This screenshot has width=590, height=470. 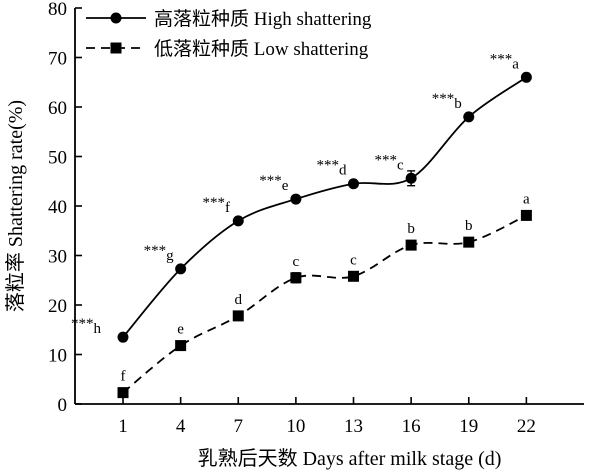 What do you see at coordinates (353, 426) in the screenshot?
I see `x-tick-label: 13` at bounding box center [353, 426].